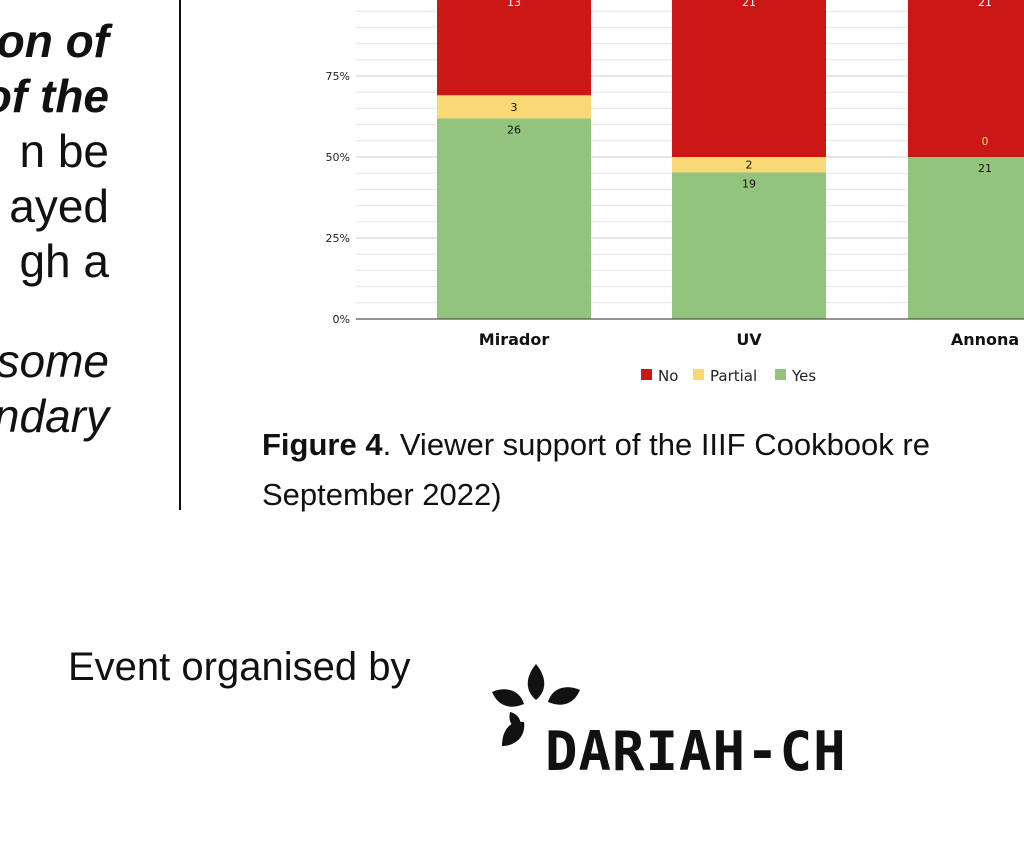  I want to click on caption-figure-label: Figure 4, so click(322, 444).